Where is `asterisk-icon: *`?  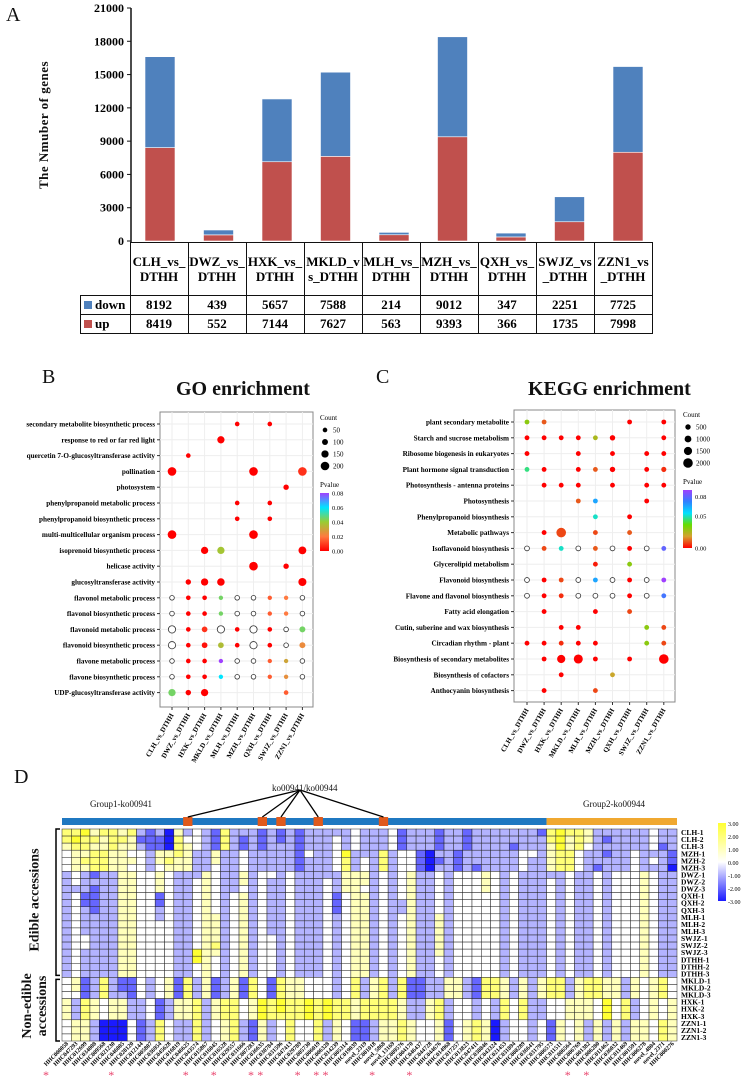 asterisk-icon: * is located at coordinates (568, 1073).